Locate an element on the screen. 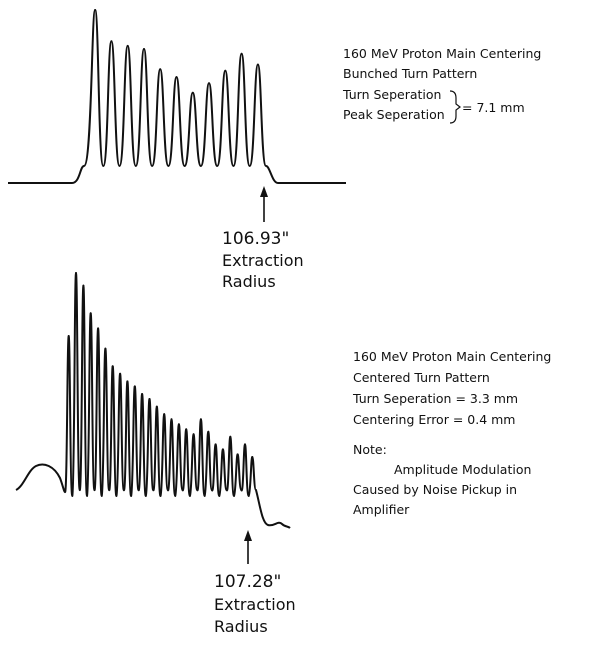  bottom-extraction-arrow-head is located at coordinates (248, 535).